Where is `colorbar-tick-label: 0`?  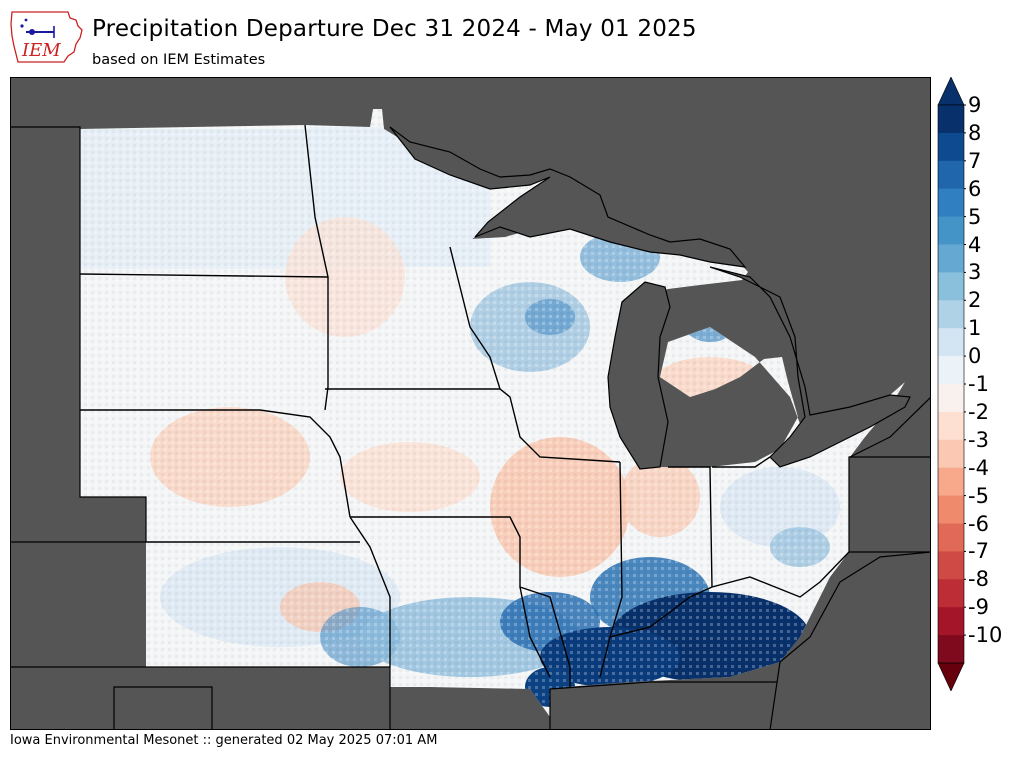
colorbar-tick-label: 0 is located at coordinates (975, 356).